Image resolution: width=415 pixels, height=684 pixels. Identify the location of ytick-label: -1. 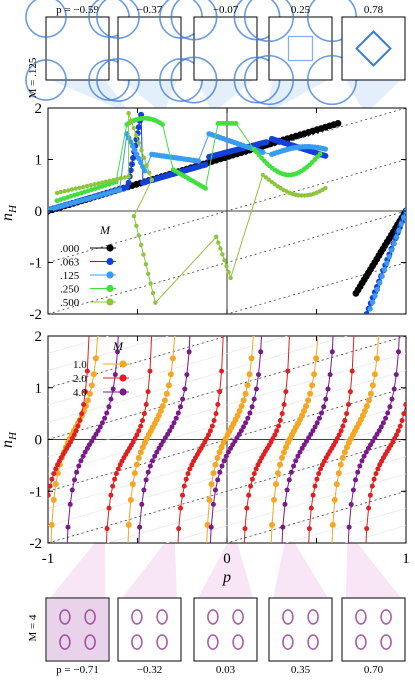
(36, 492).